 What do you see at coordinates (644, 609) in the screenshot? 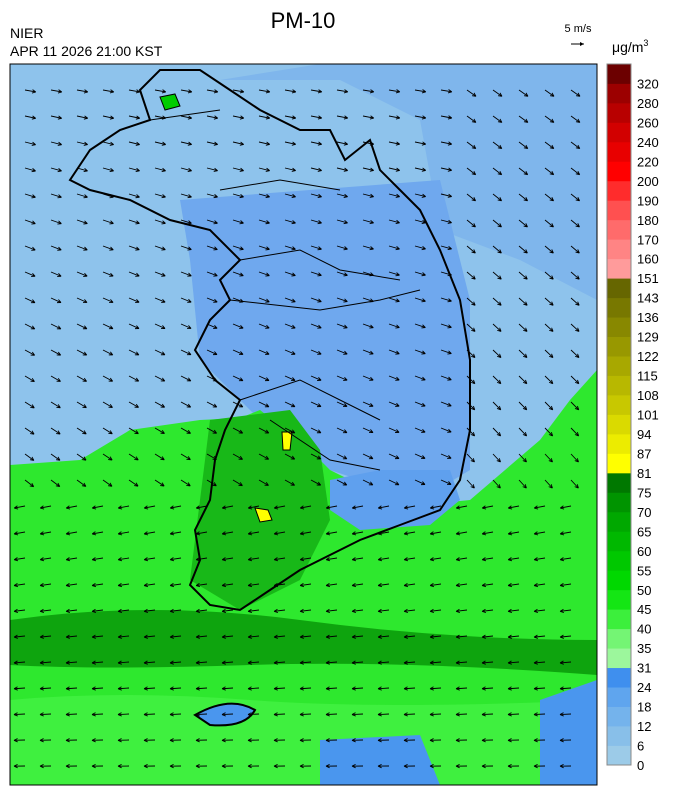
I see `colorbar-label: 45` at bounding box center [644, 609].